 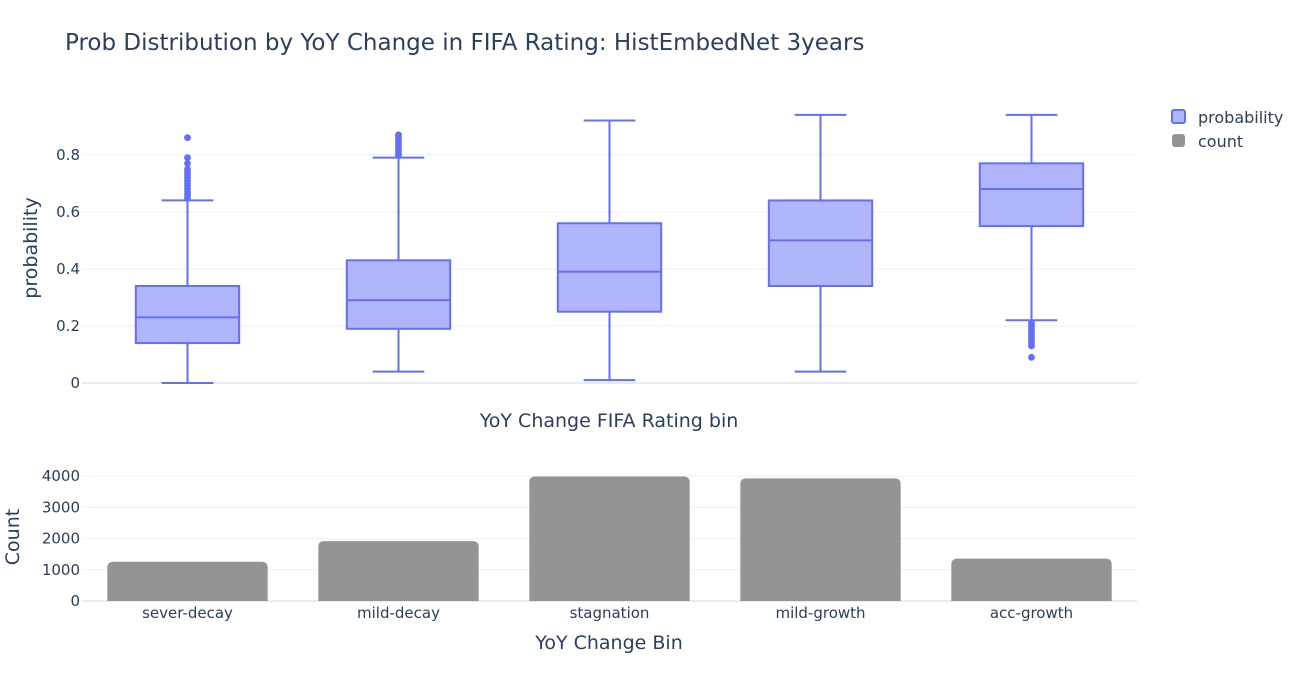 I want to click on legend: probability count, so click(x=1227, y=129).